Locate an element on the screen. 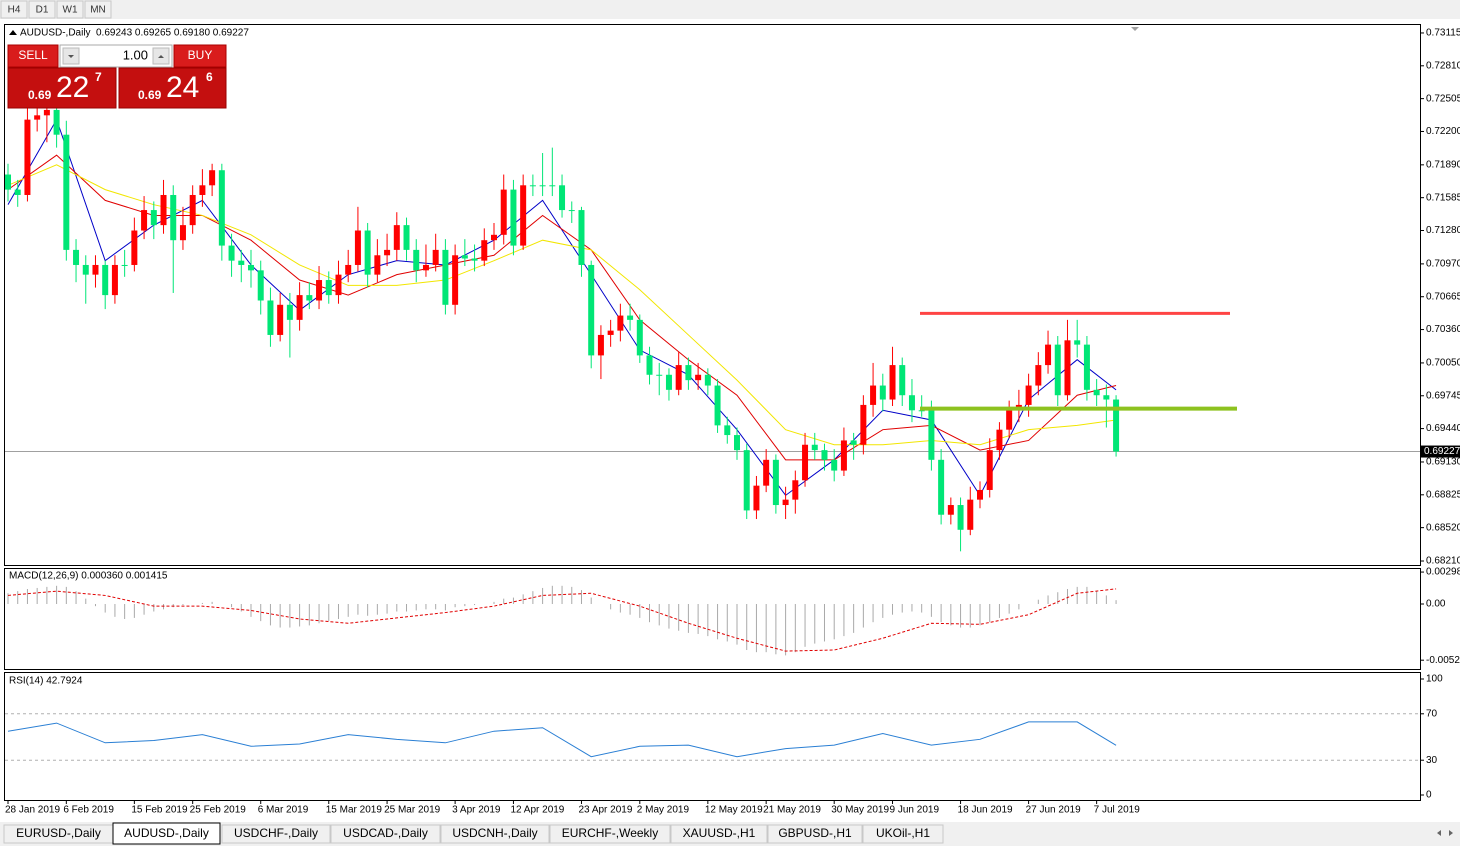 The image size is (1460, 846). tab: AUDUSD-,Daily is located at coordinates (166, 833).